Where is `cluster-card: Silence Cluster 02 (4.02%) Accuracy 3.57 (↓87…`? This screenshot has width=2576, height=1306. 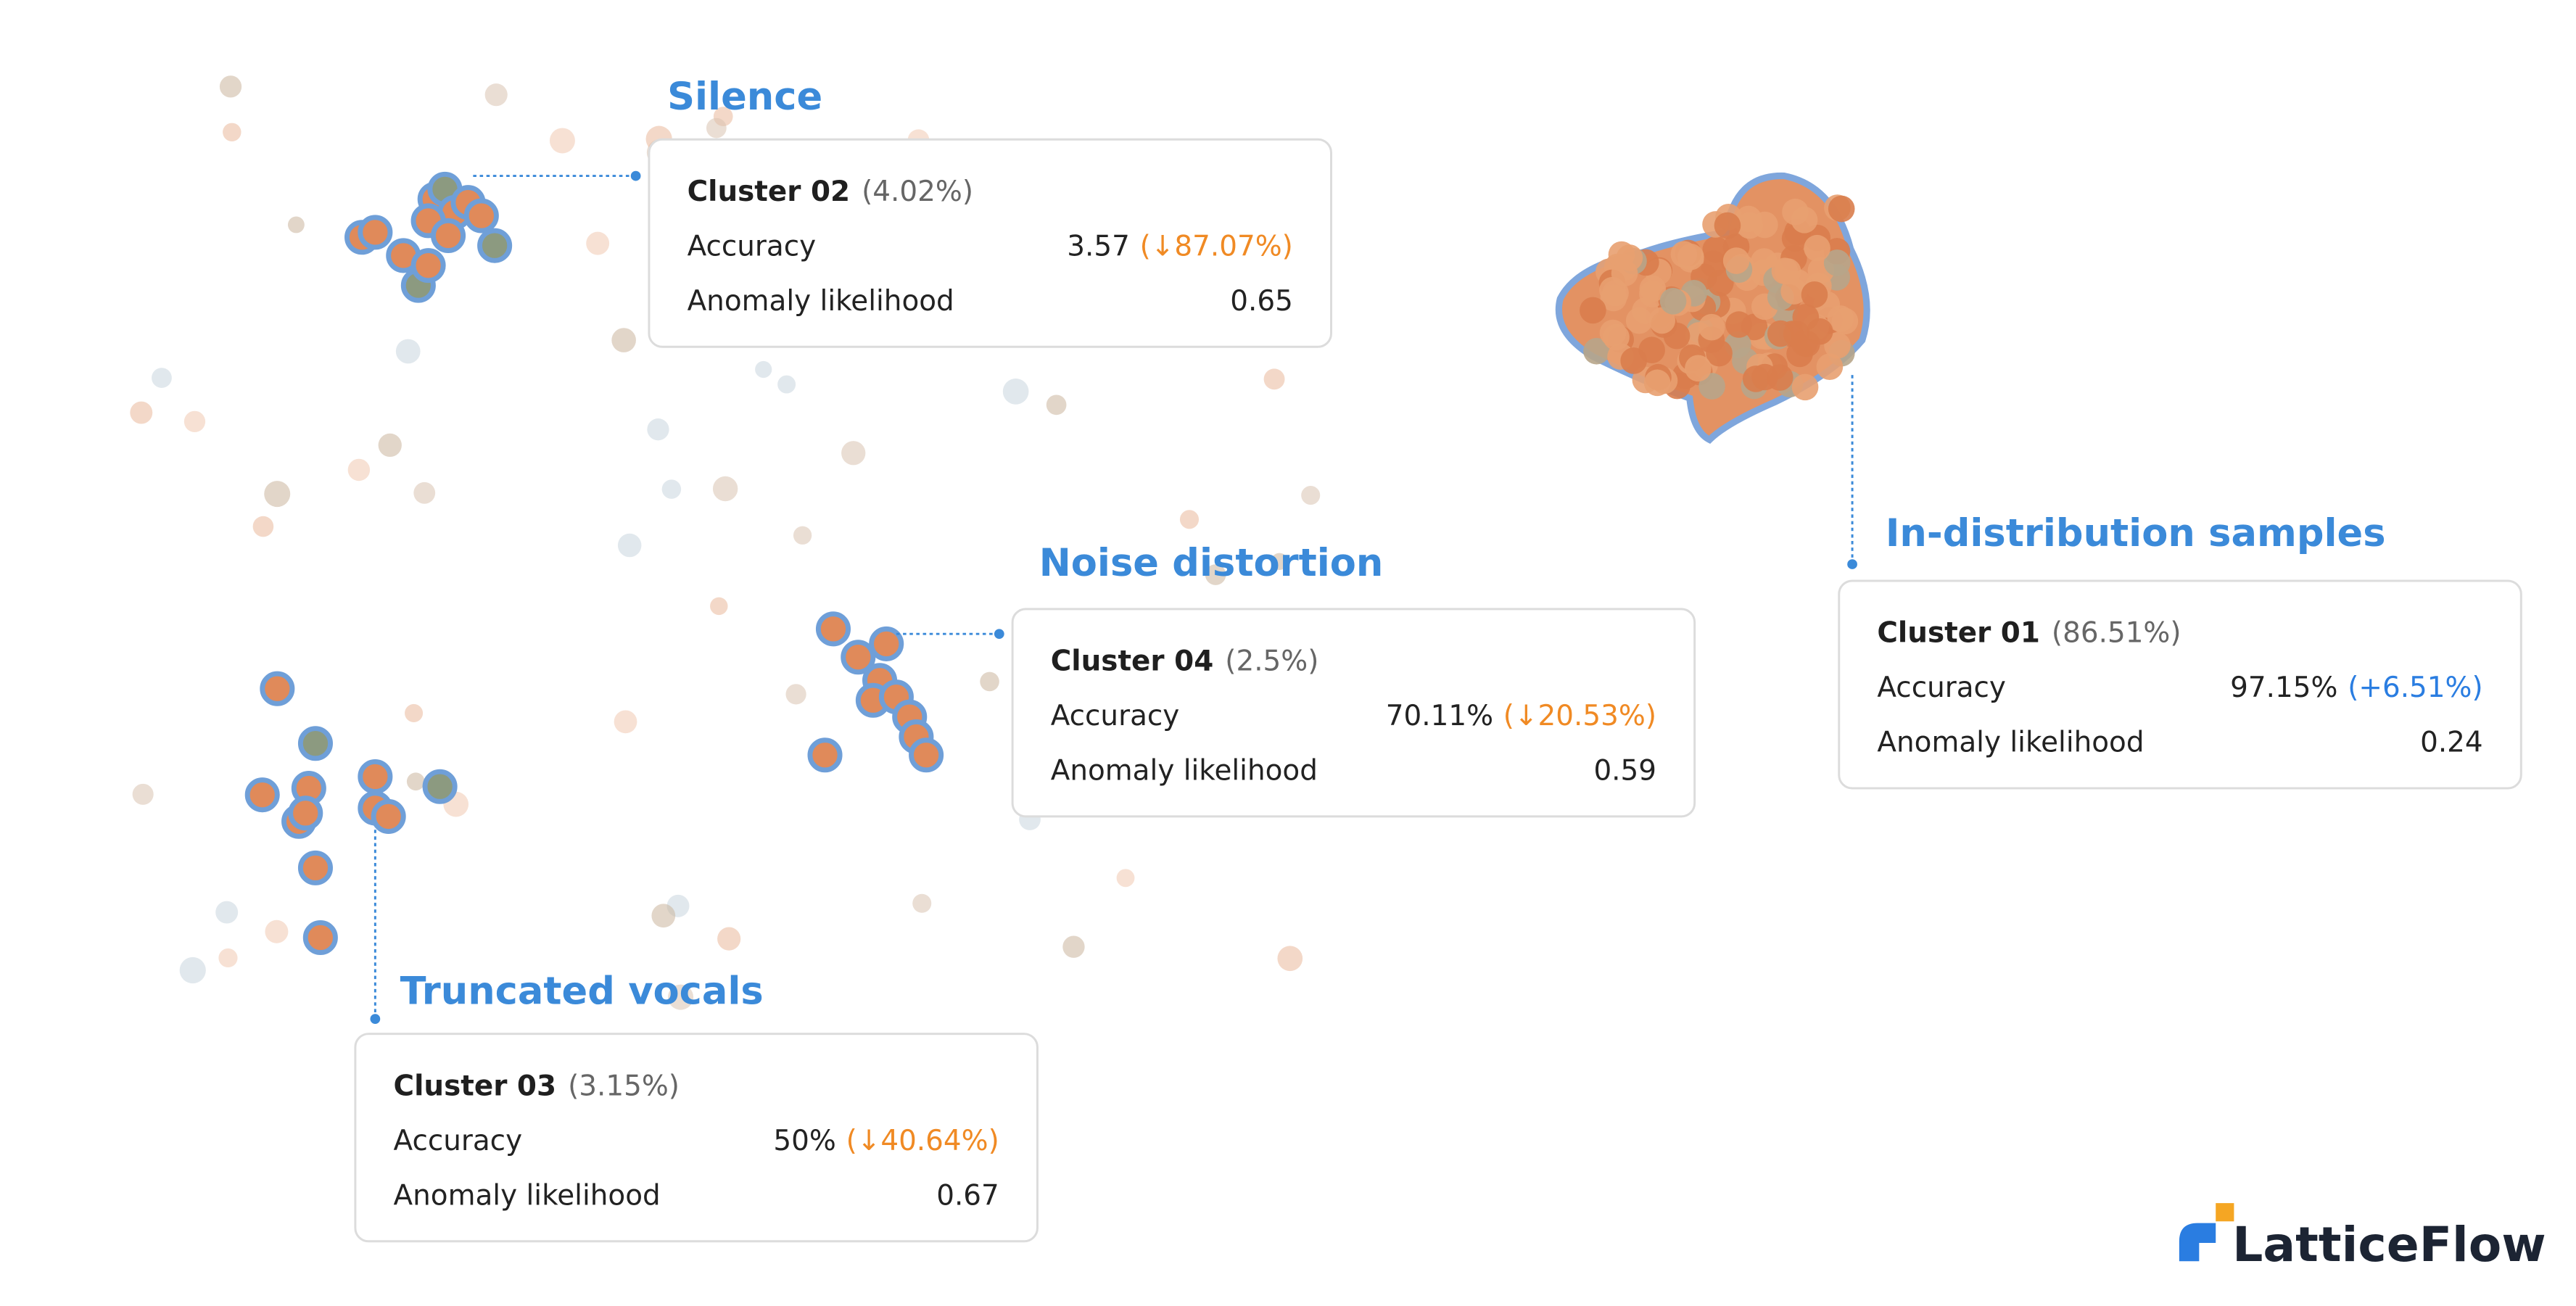 cluster-card: Silence Cluster 02 (4.02%) Accuracy 3.57 (↓87… is located at coordinates (903, 211).